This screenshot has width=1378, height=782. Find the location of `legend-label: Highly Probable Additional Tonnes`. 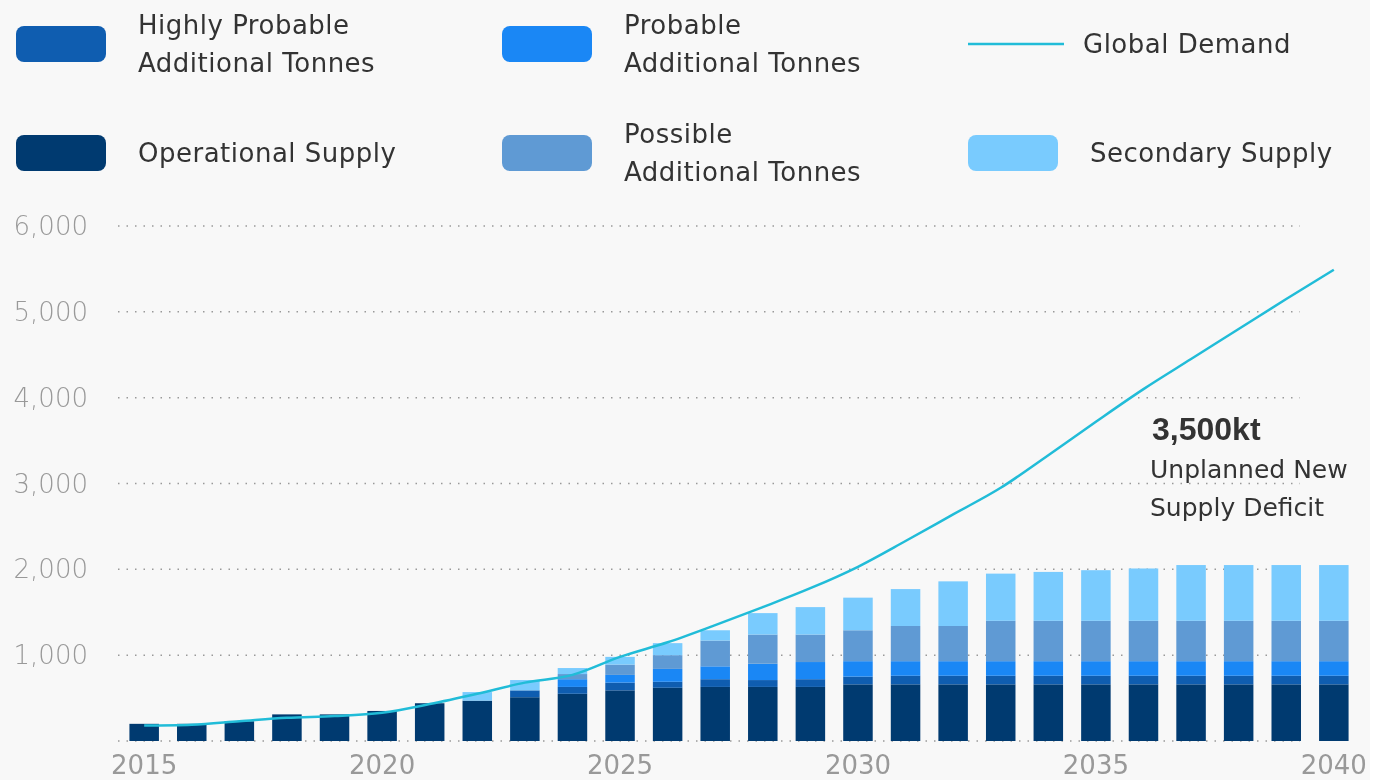

legend-label: Highly Probable Additional Tonnes is located at coordinates (257, 44).